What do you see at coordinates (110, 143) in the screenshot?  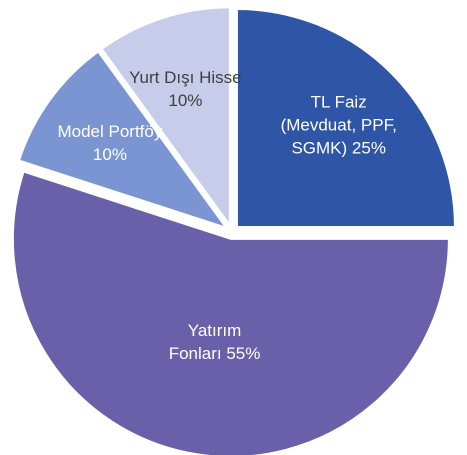 I see `slice-label: Model Portföy 10%` at bounding box center [110, 143].